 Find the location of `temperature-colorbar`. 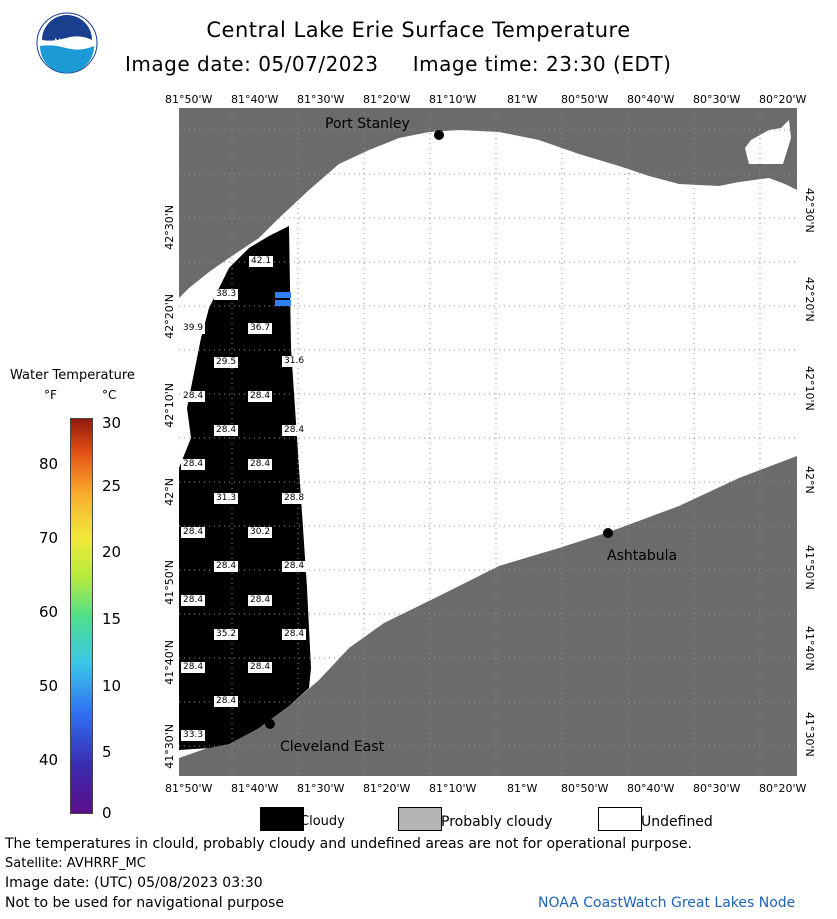

temperature-colorbar is located at coordinates (81, 616).